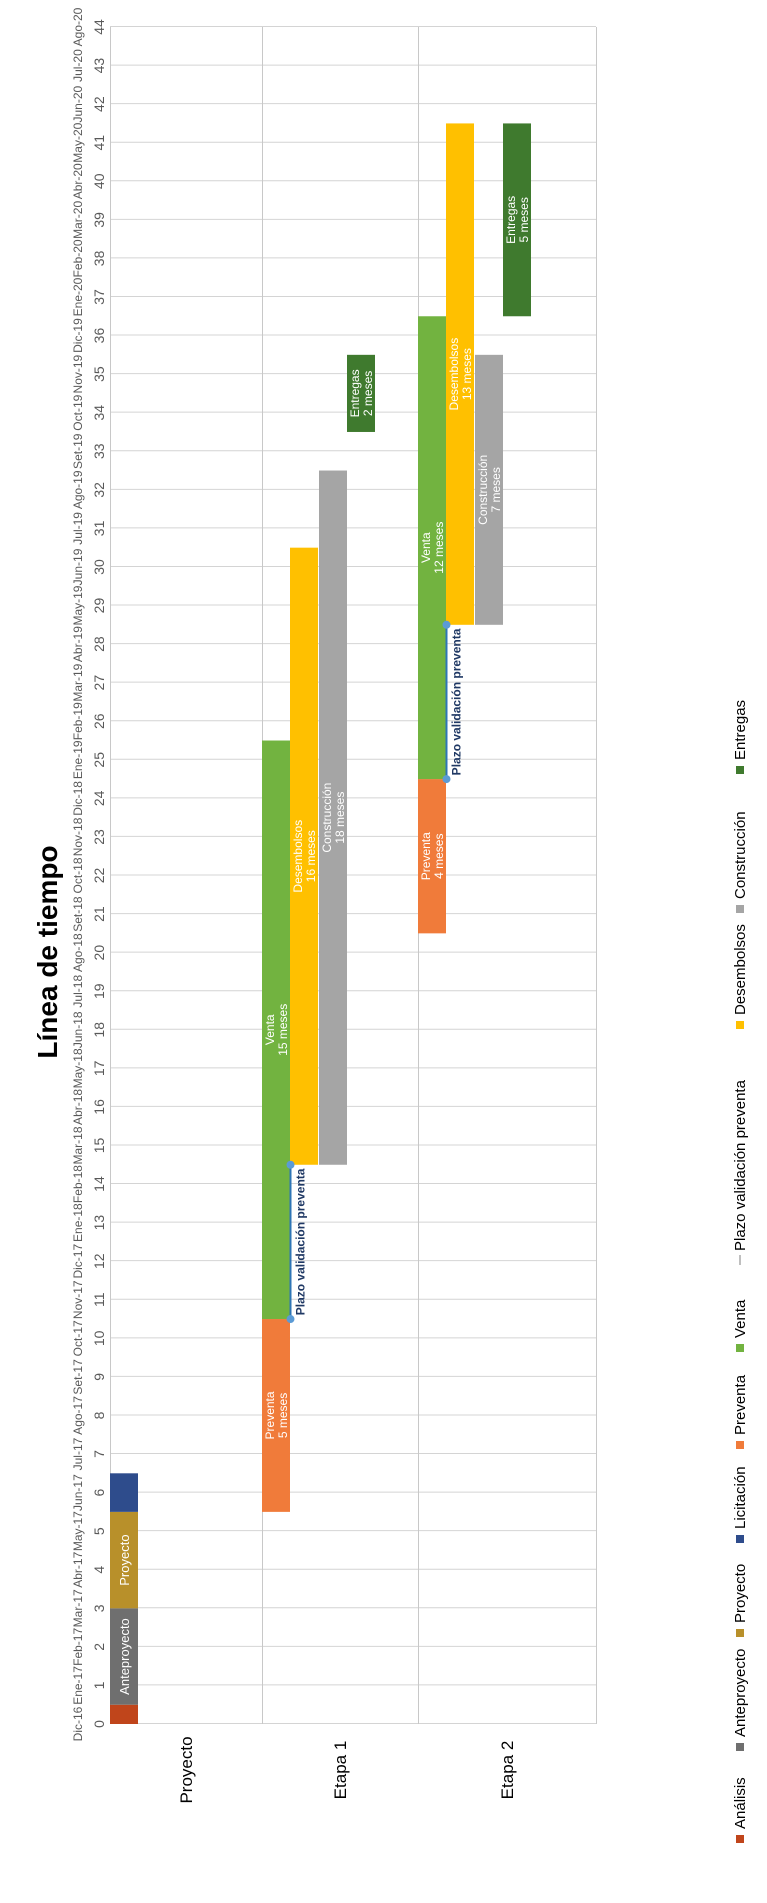  I want to click on x-tick-number: 26, so click(99, 721).